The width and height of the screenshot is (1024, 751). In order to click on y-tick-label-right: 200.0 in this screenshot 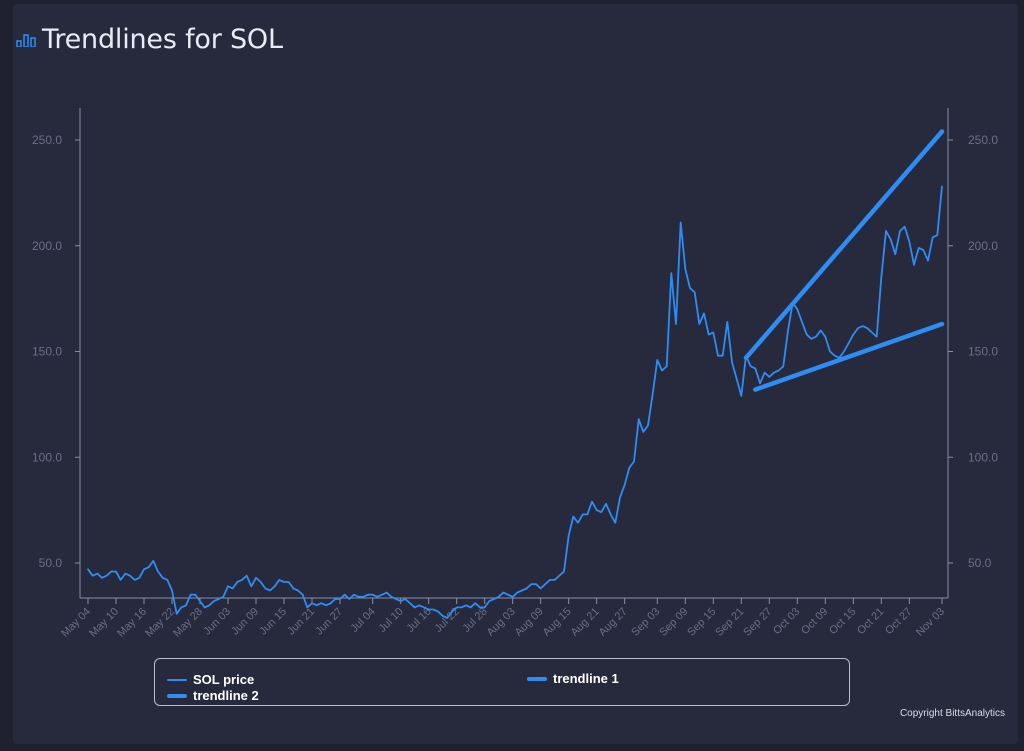, I will do `click(983, 246)`.